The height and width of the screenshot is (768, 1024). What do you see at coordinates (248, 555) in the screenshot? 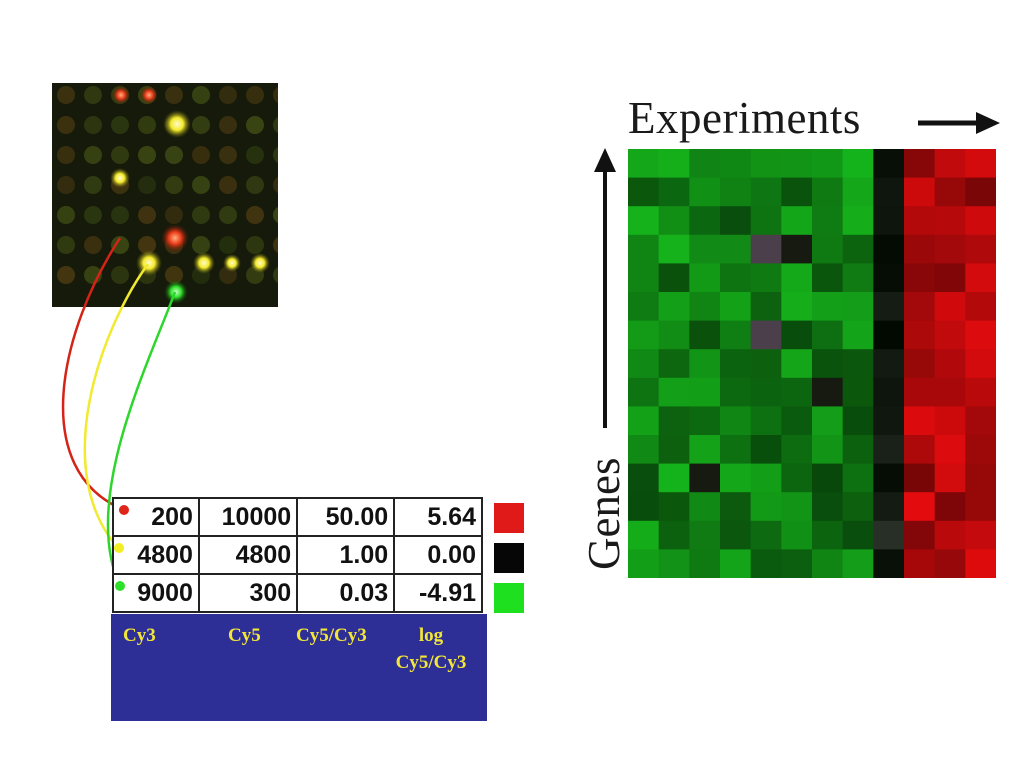
I see `cy5-cell: 4800` at bounding box center [248, 555].